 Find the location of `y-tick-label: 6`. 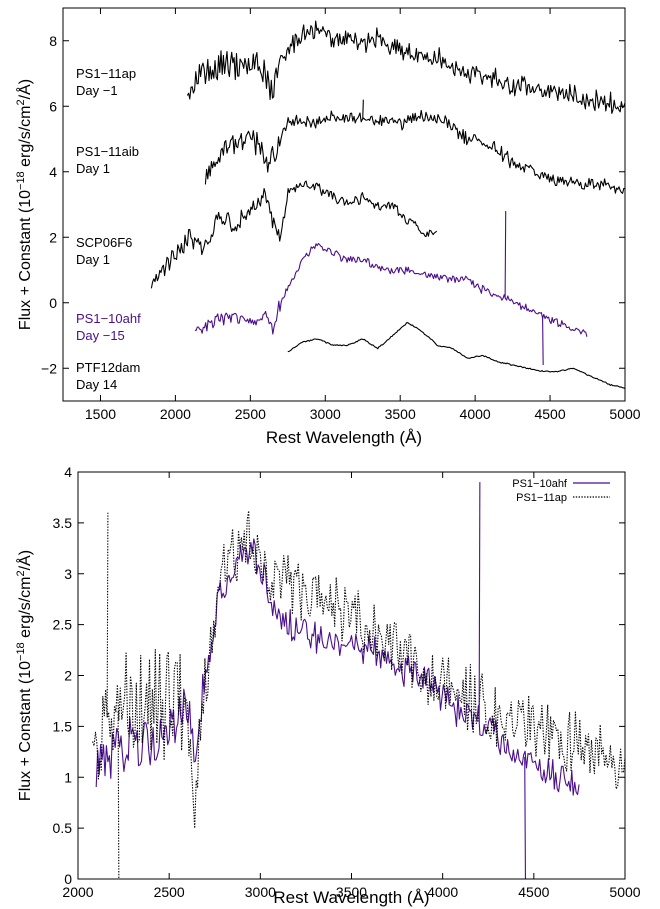

y-tick-label: 6 is located at coordinates (53, 106).